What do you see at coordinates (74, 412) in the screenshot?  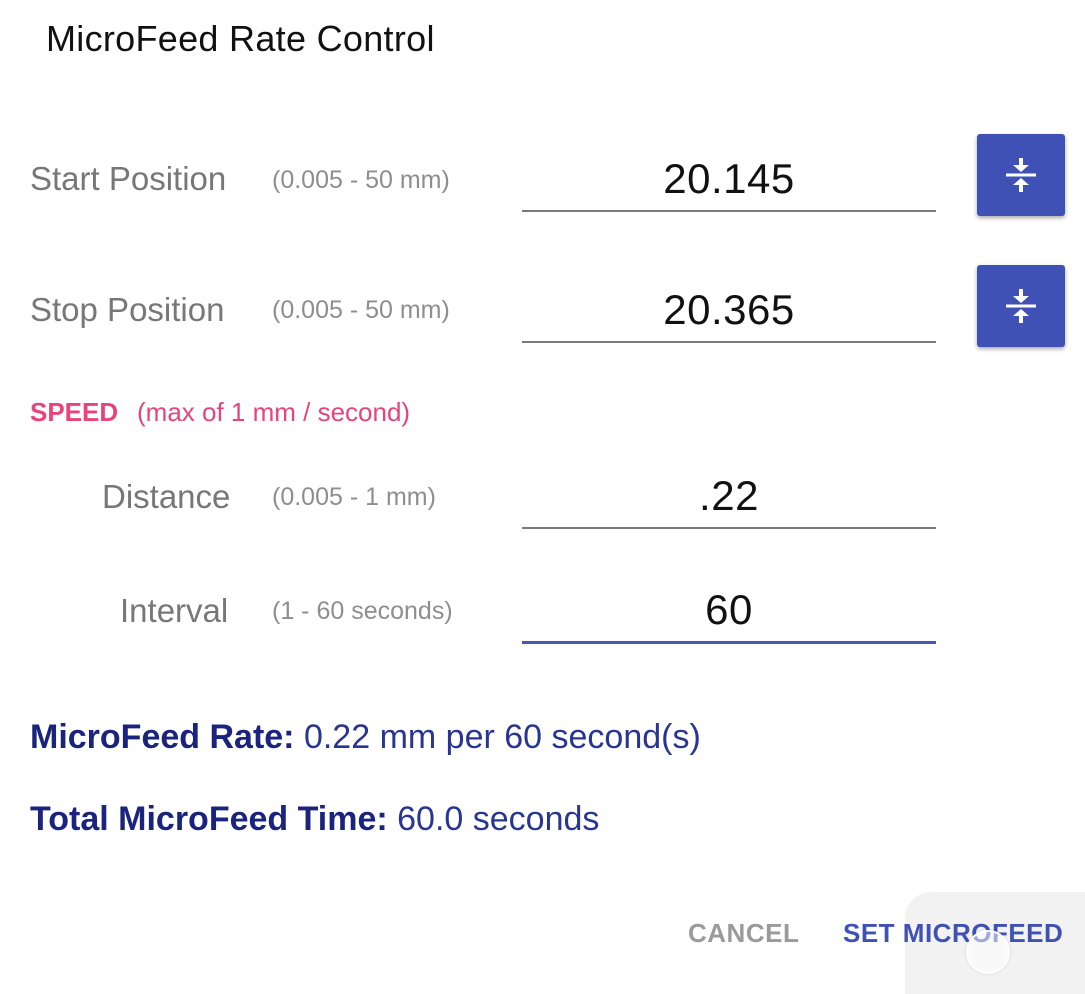 I see `speed-section-label: SPEED` at bounding box center [74, 412].